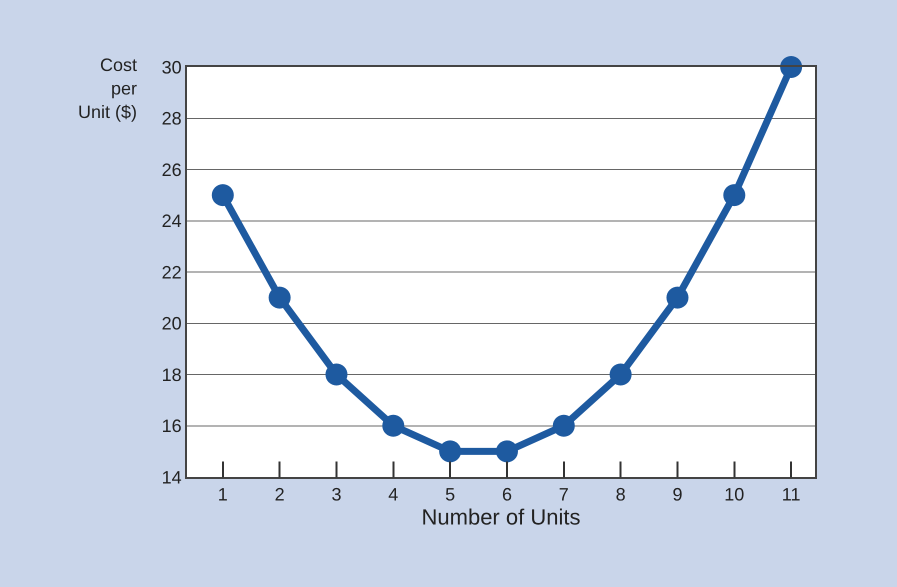 The width and height of the screenshot is (897, 587). Describe the element at coordinates (172, 67) in the screenshot. I see `y-tick-label: 30` at that location.